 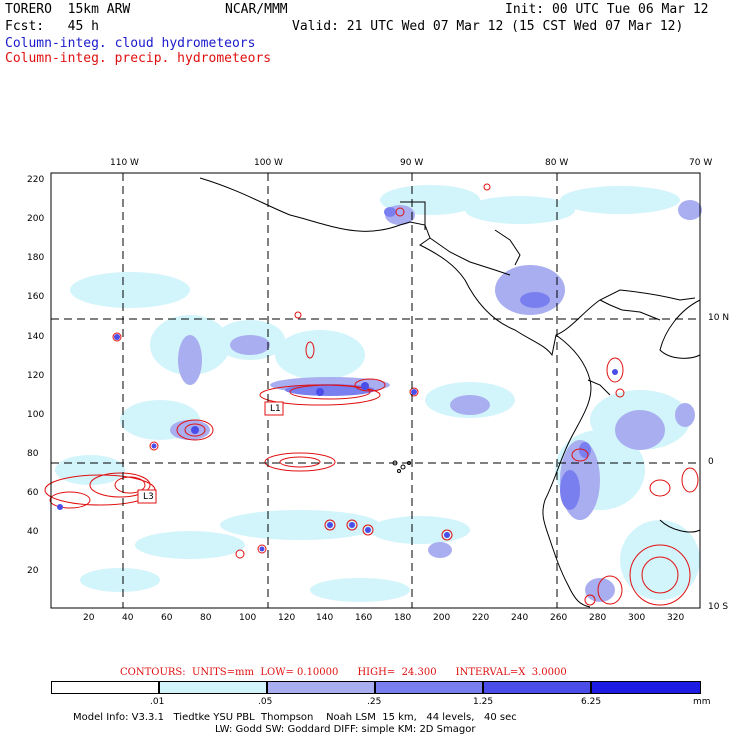 I want to click on colorbar-label-625: 6.25, so click(x=591, y=702).